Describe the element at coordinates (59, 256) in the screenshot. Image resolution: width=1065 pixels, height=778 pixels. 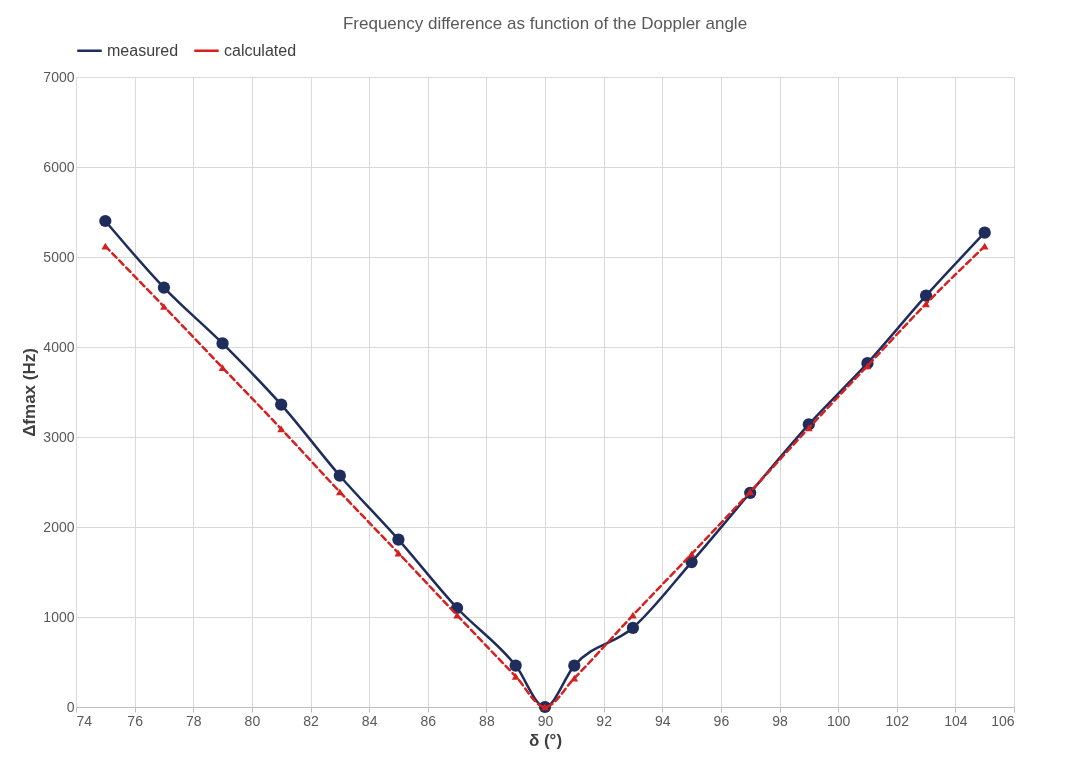
I see `y-tick-label: 5000` at that location.